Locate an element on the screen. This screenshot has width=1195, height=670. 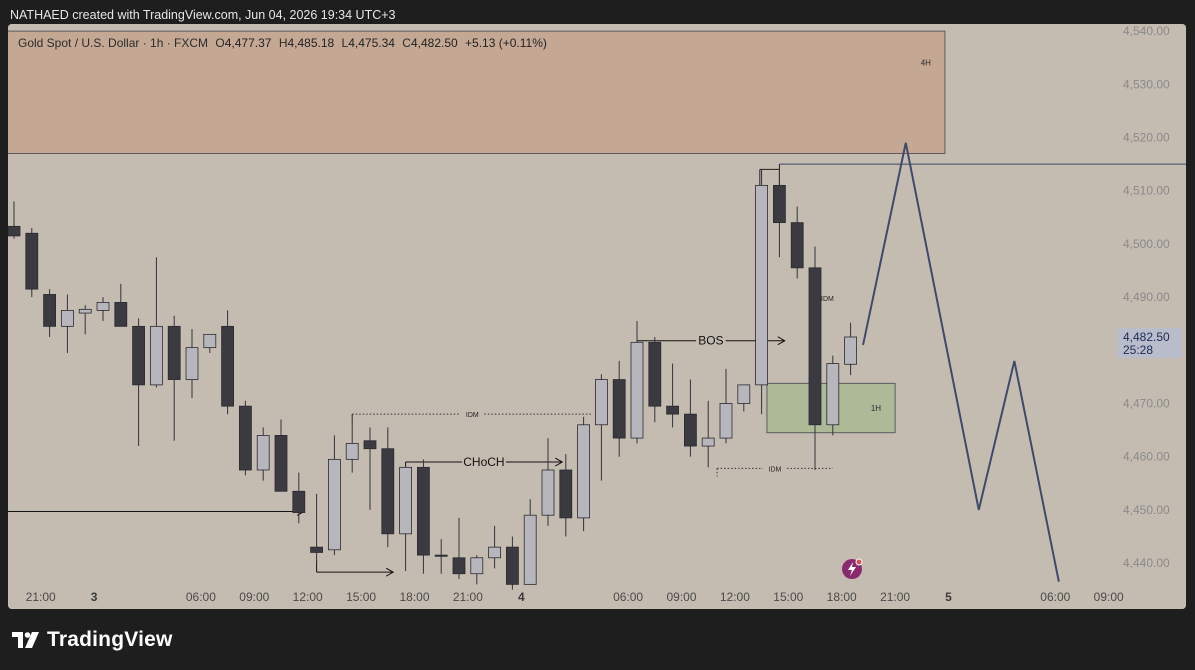
y-tick-label: 4,520.00 is located at coordinates (1146, 138).